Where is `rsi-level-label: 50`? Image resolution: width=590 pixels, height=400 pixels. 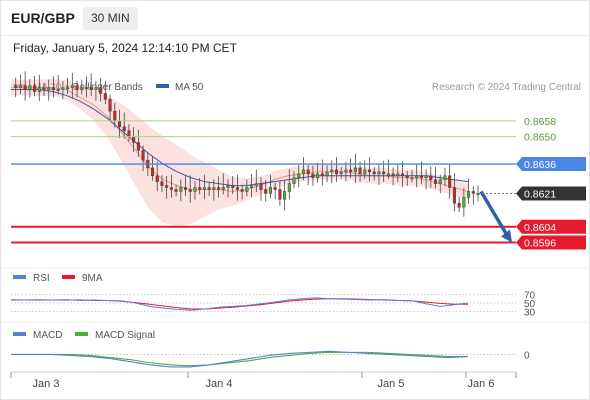
rsi-level-label: 50 is located at coordinates (530, 304).